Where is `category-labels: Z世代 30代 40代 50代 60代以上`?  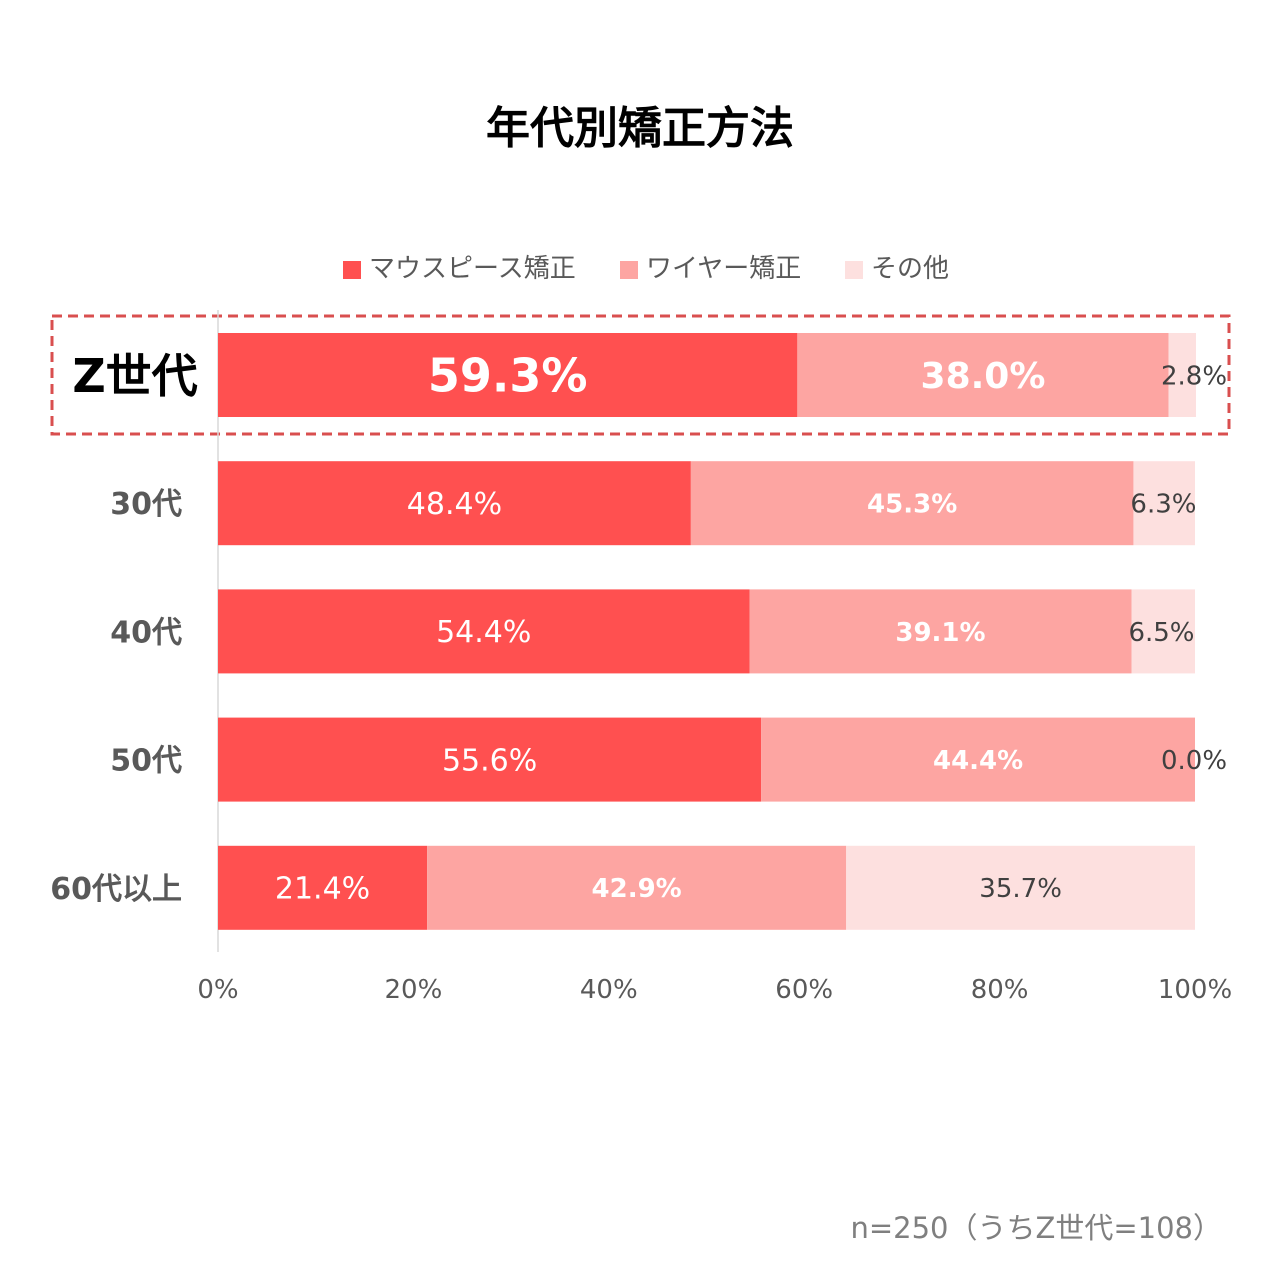 category-labels: Z世代 30代 40代 50代 60代以上 is located at coordinates (123, 628).